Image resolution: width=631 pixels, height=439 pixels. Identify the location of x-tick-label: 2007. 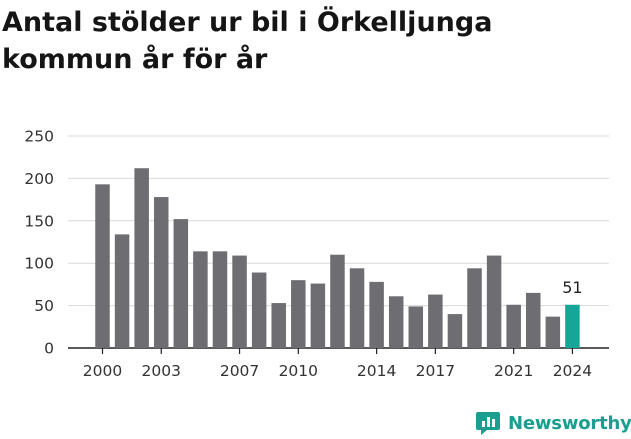
(239, 371).